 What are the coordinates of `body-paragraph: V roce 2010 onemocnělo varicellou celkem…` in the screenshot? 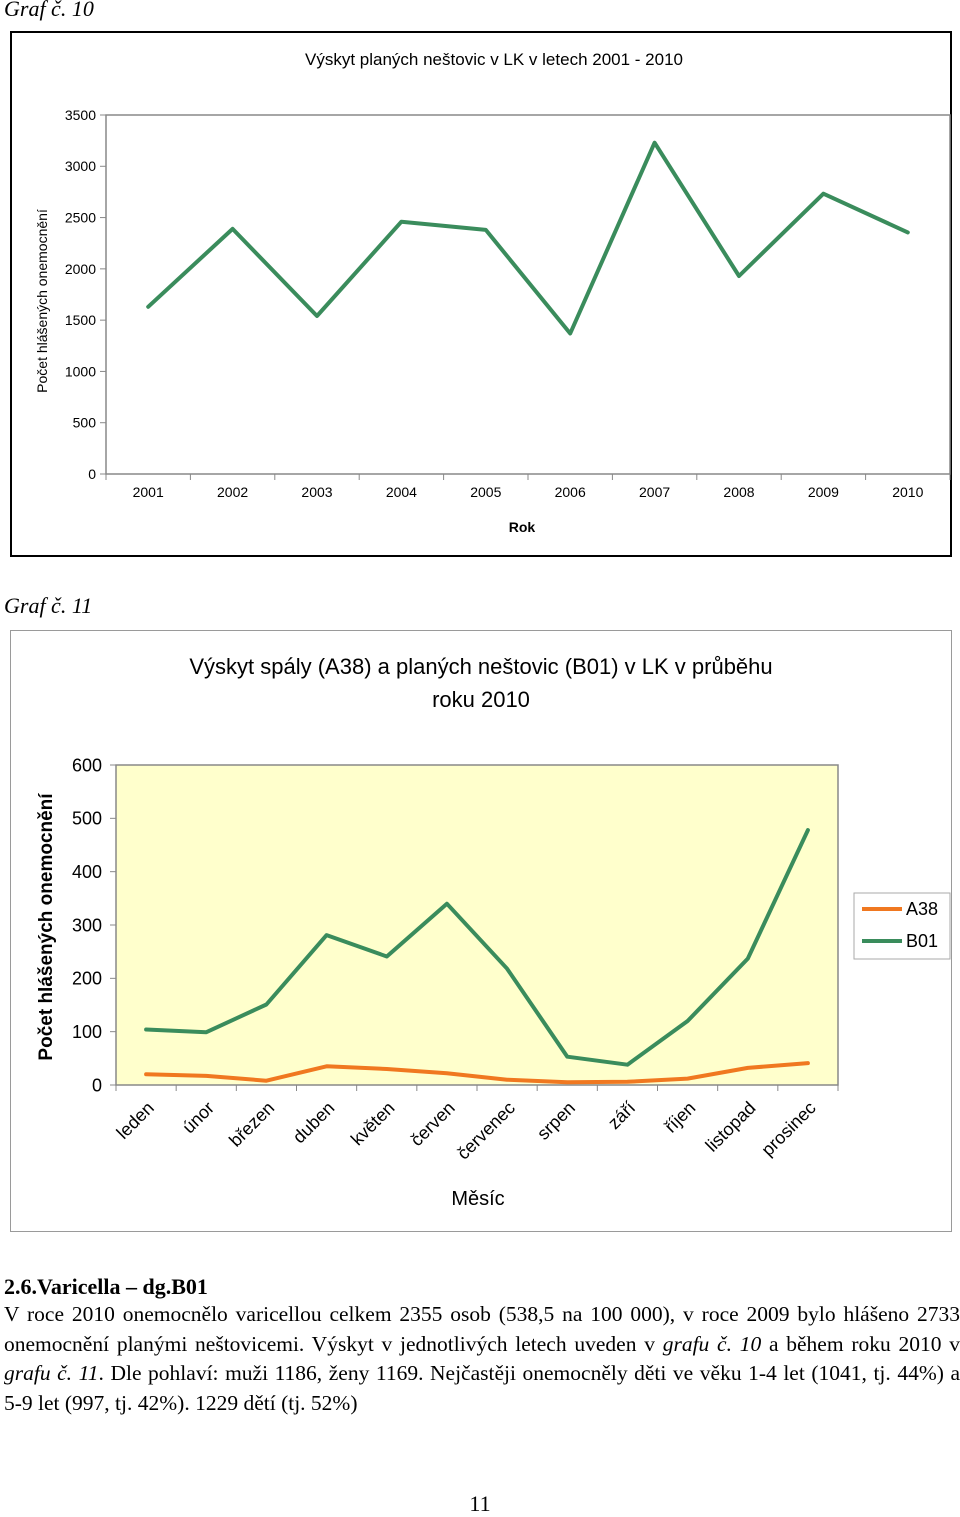 It's located at (482, 1359).